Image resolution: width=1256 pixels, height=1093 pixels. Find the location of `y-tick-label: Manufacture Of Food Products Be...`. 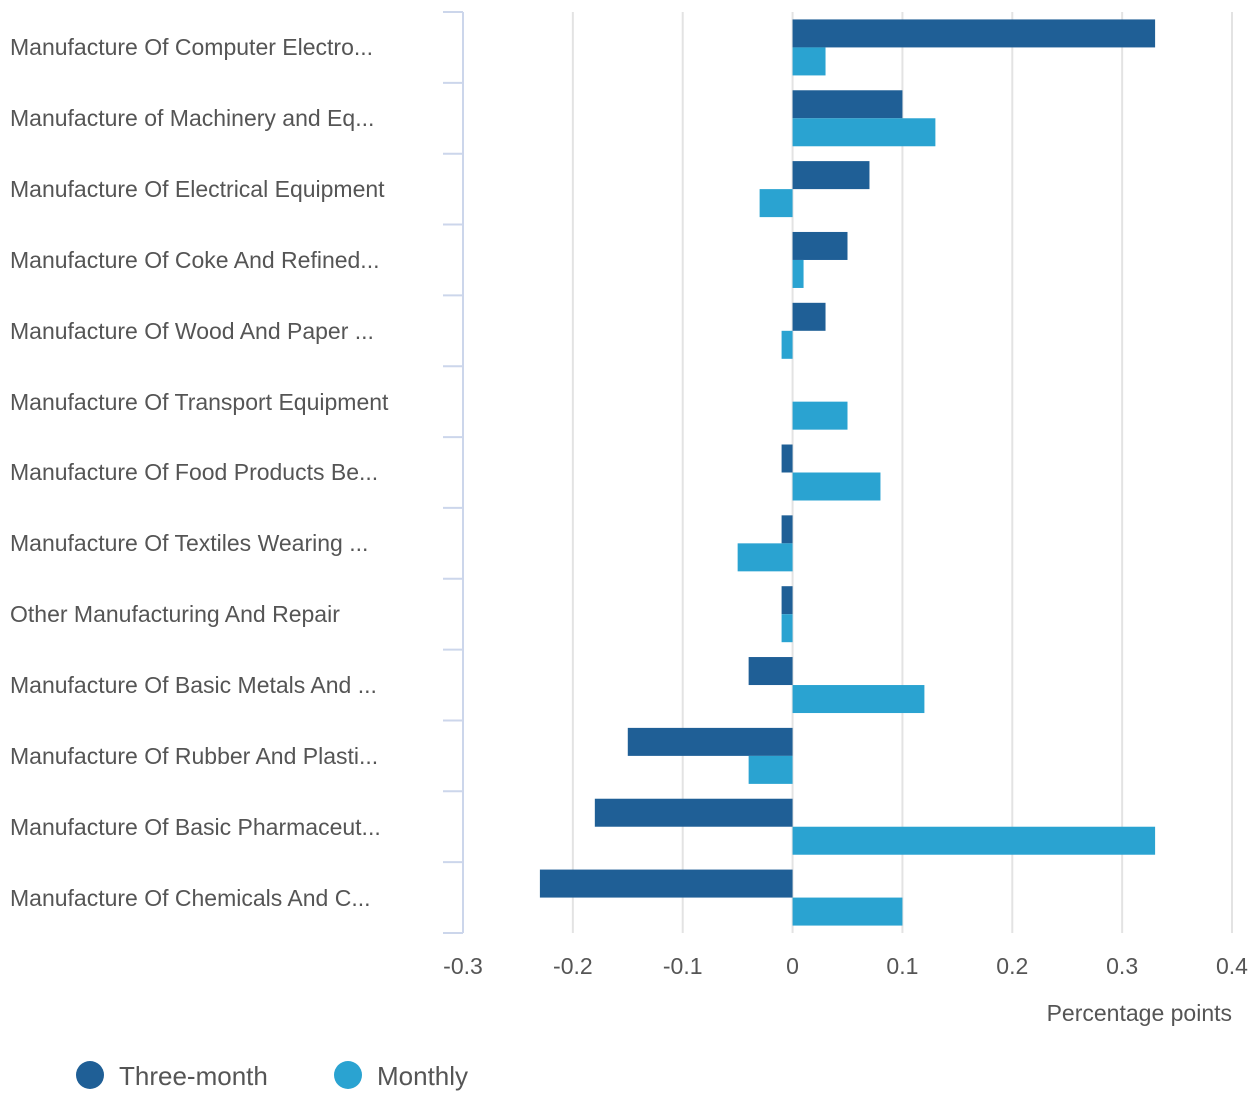

y-tick-label: Manufacture Of Food Products Be... is located at coordinates (222, 472).